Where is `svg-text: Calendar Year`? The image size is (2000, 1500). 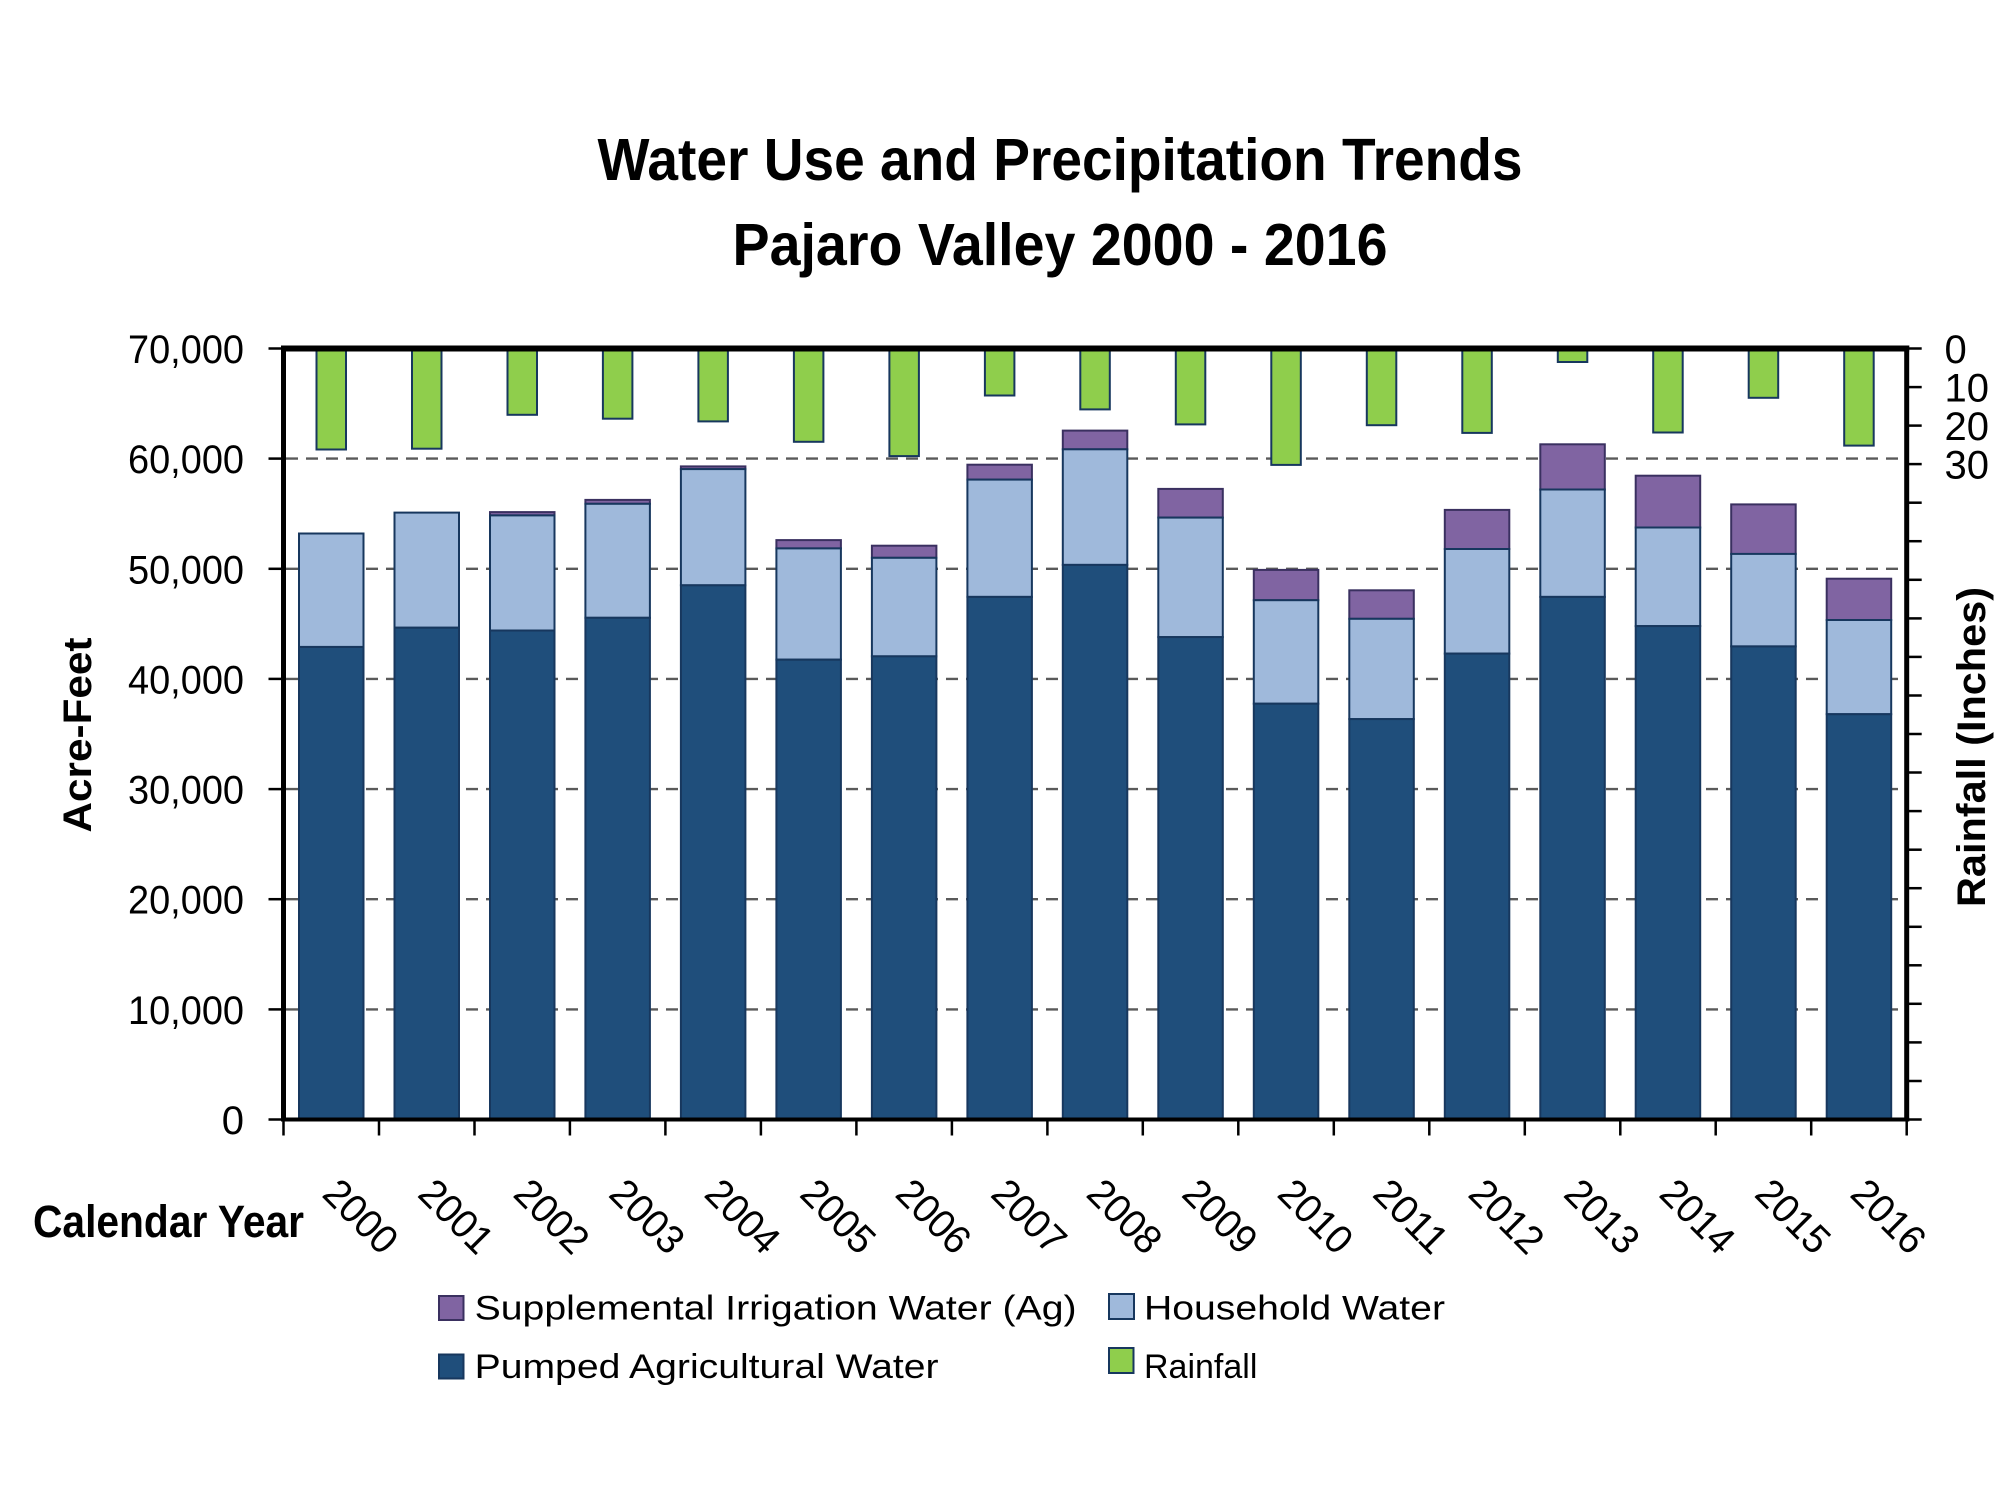 svg-text: Calendar Year is located at coordinates (168, 1221).